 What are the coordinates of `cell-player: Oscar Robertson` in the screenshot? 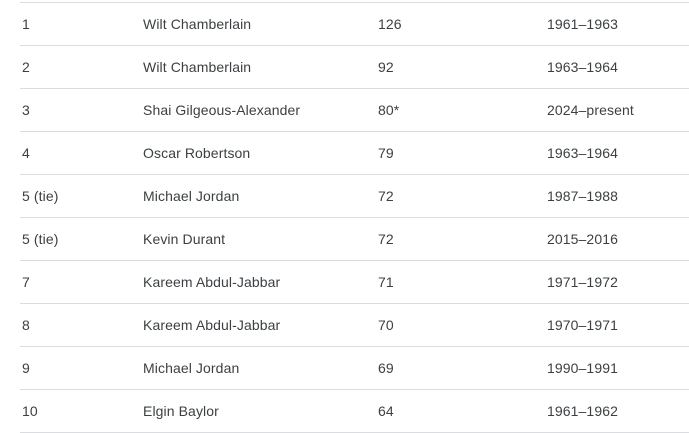 It's located at (260, 153).